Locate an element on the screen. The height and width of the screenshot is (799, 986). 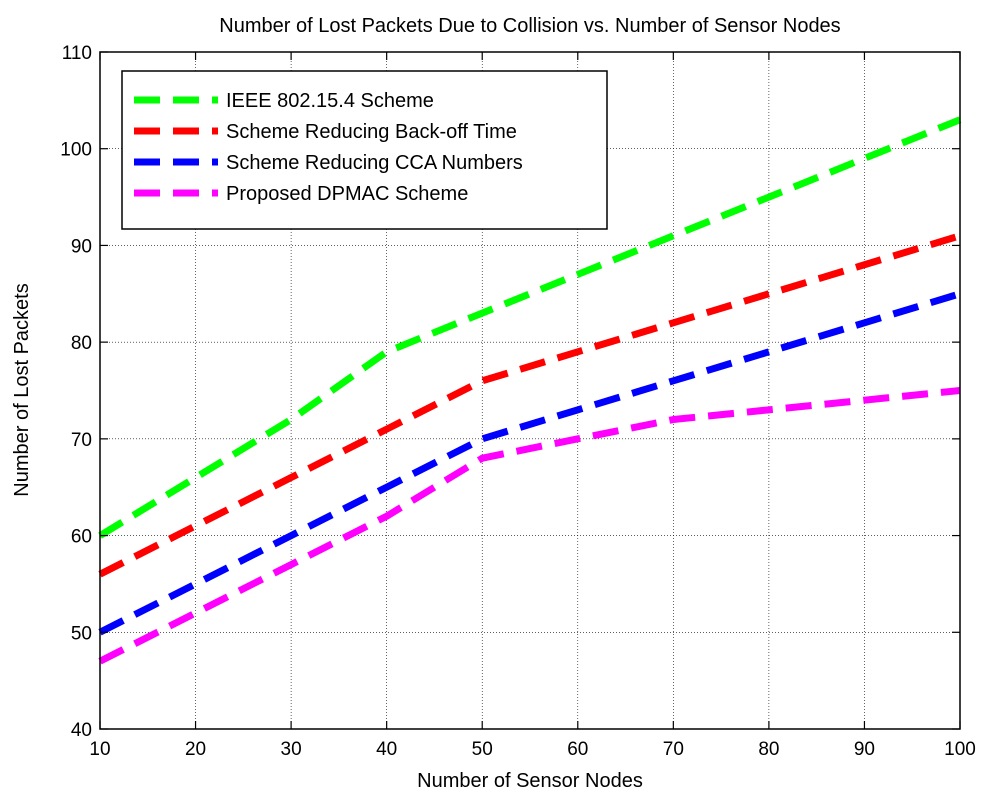
x-tick-label: 30 is located at coordinates (291, 749).